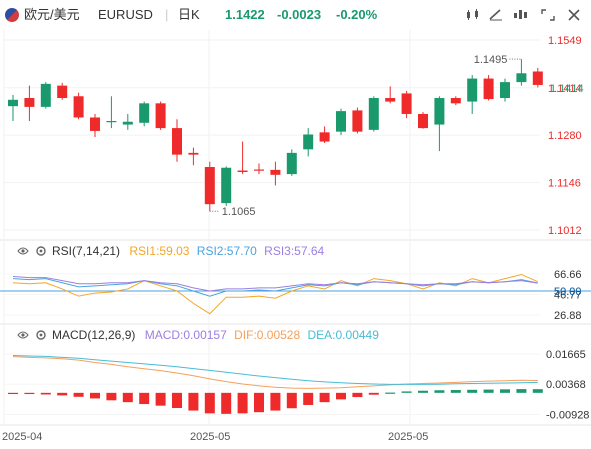 The image size is (591, 449). I want to click on macd-tick-label: 0.00368, so click(566, 385).